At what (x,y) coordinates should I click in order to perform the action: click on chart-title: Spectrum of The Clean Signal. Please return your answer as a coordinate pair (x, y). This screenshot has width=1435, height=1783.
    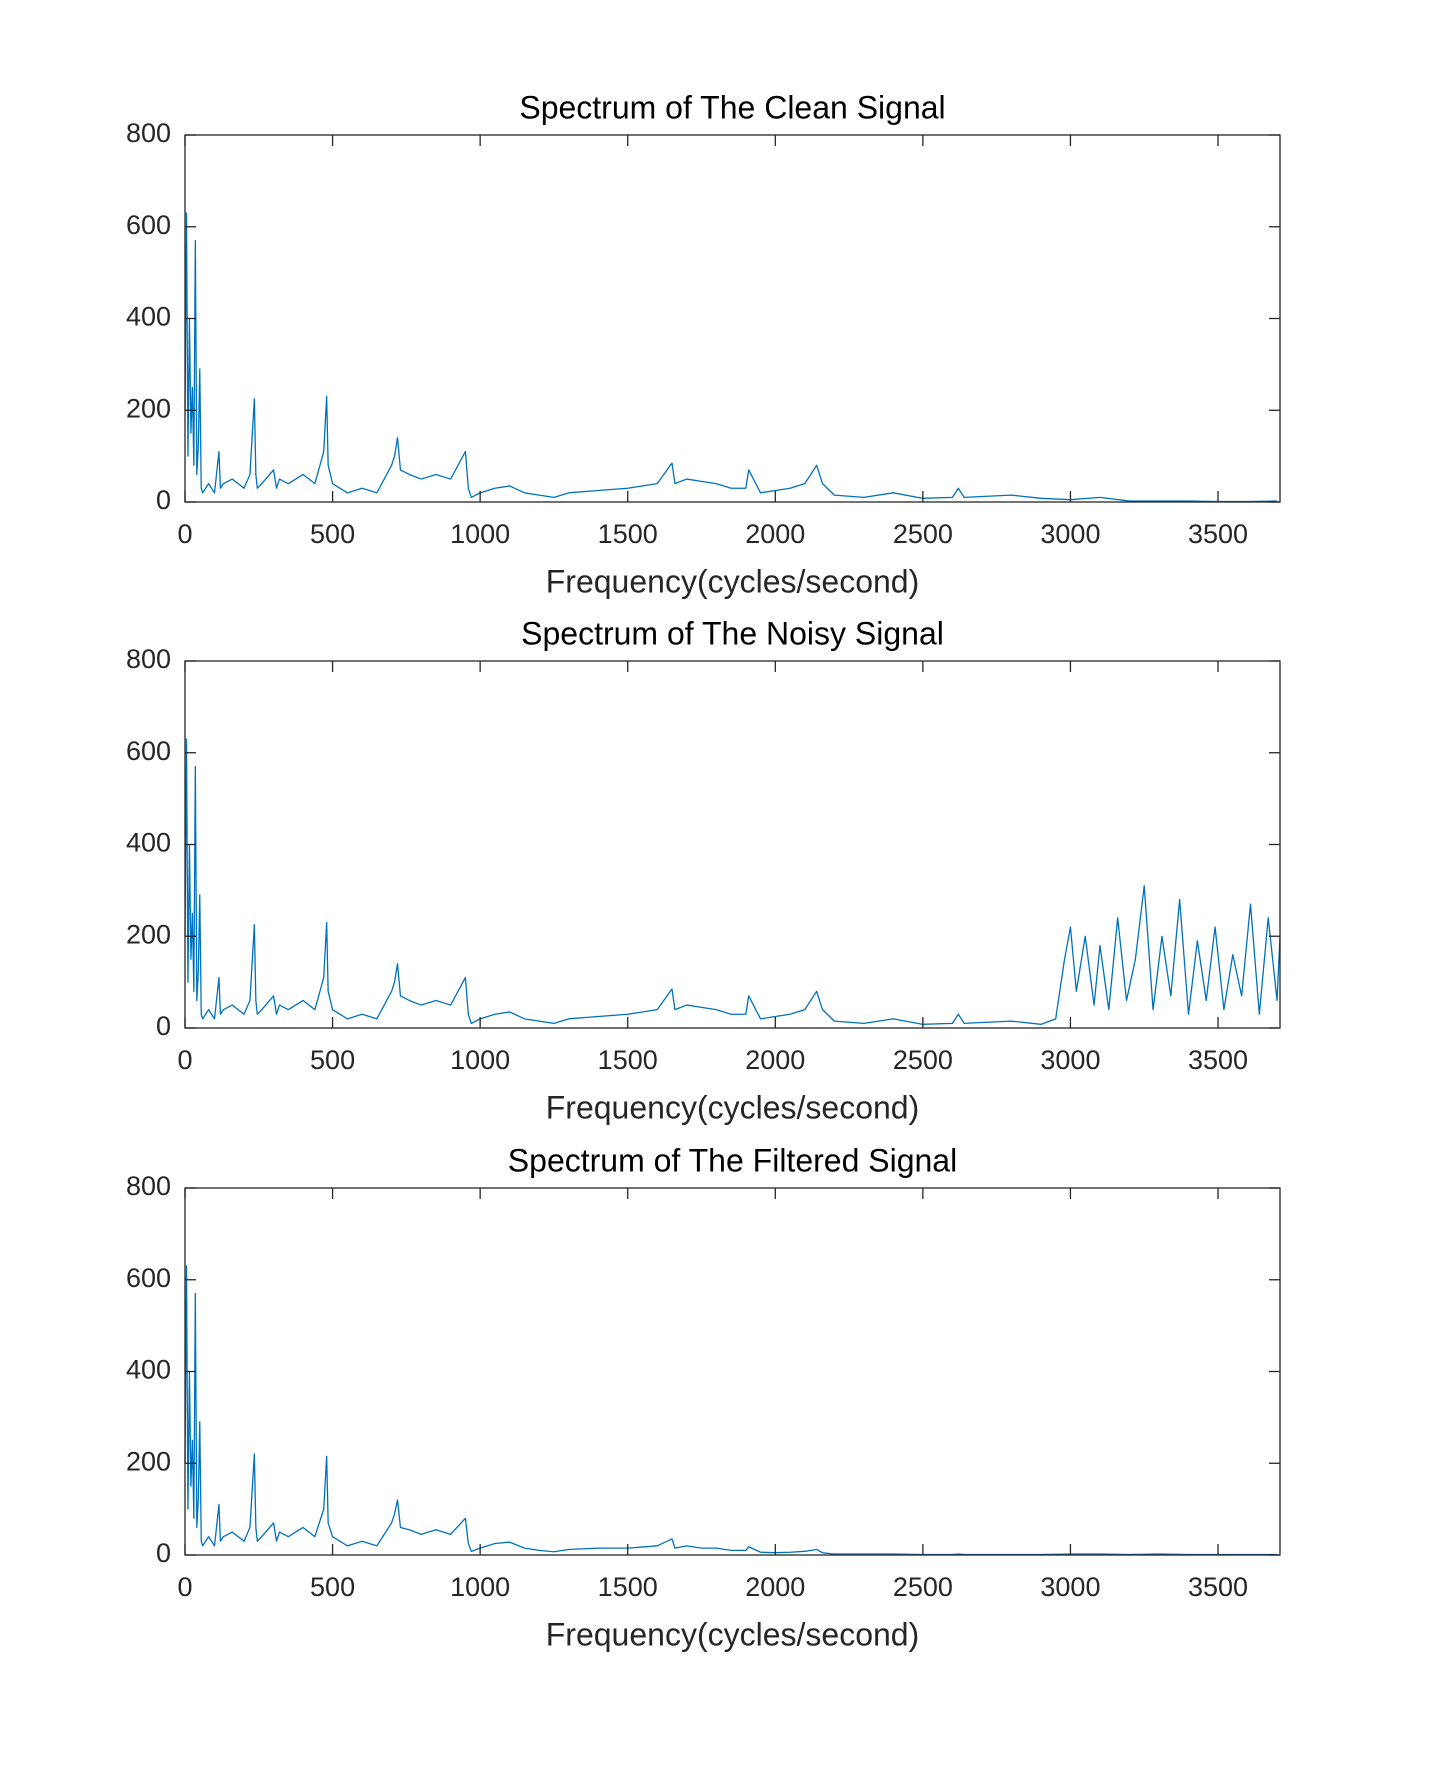
    Looking at the image, I should click on (732, 107).